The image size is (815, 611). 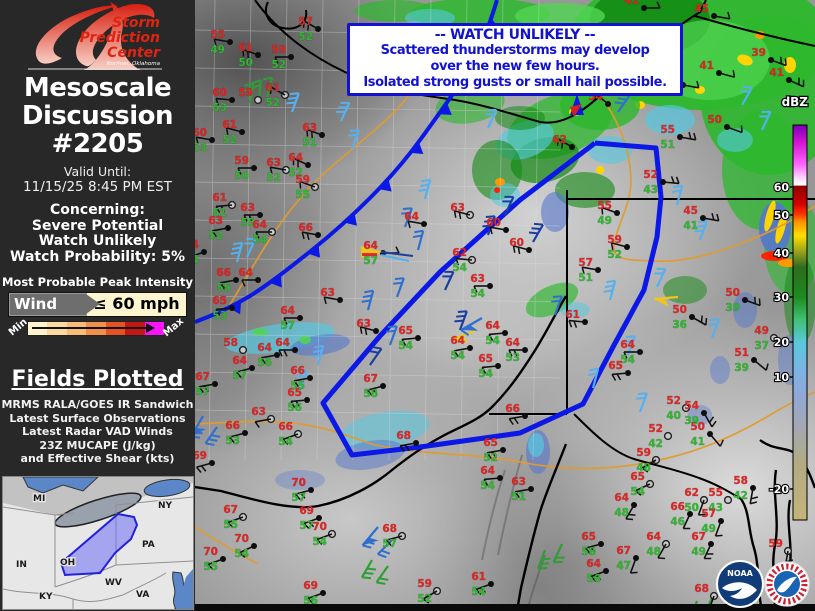 I want to click on svg-text: 48, so click(x=643, y=468).